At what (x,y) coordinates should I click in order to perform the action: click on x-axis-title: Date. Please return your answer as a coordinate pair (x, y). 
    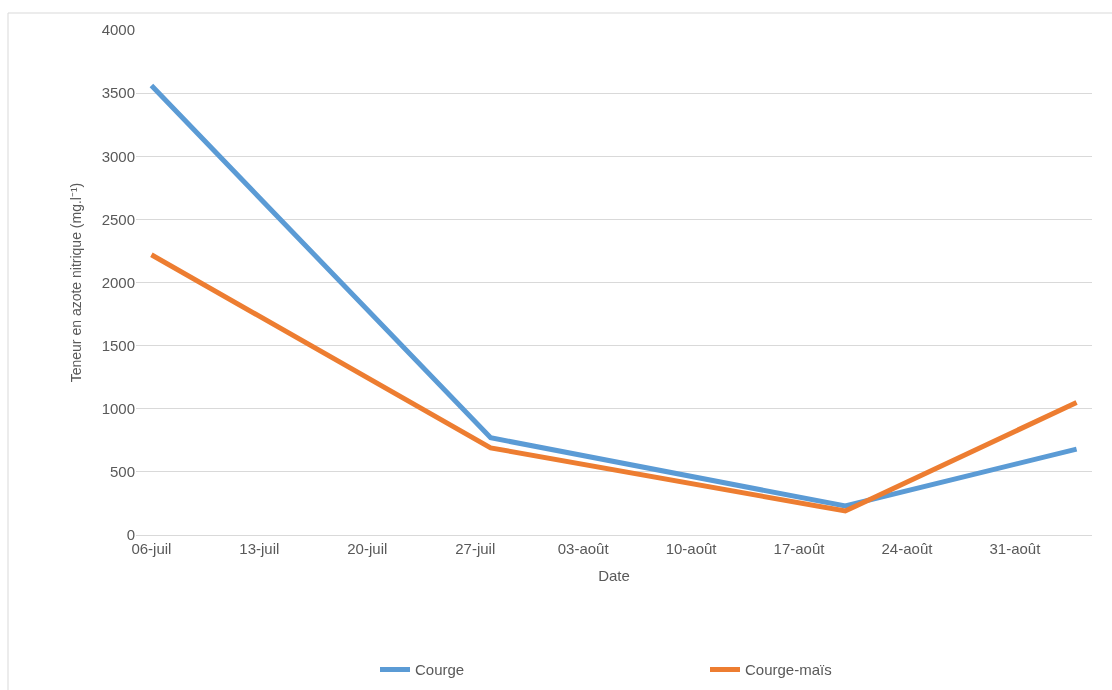
    Looking at the image, I should click on (614, 575).